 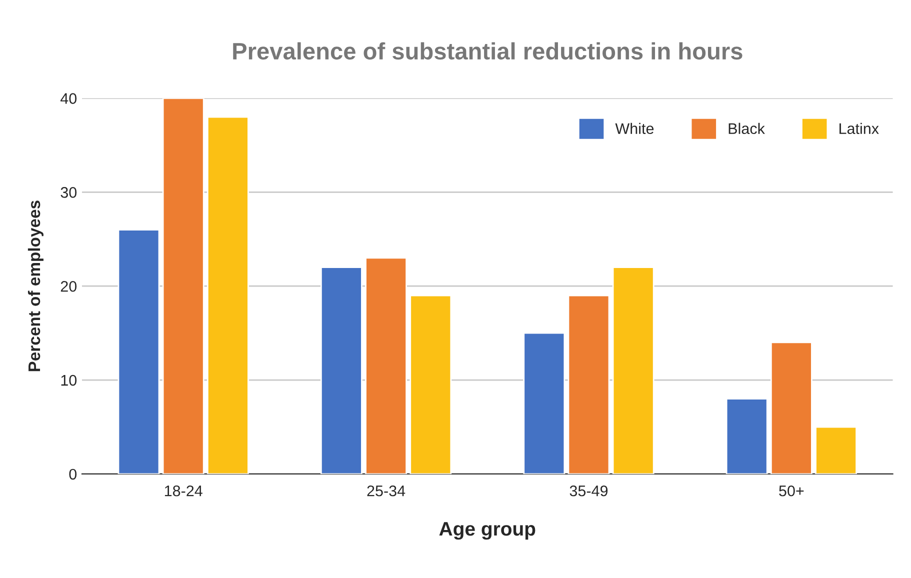 I want to click on legend-label: Black, so click(x=746, y=128).